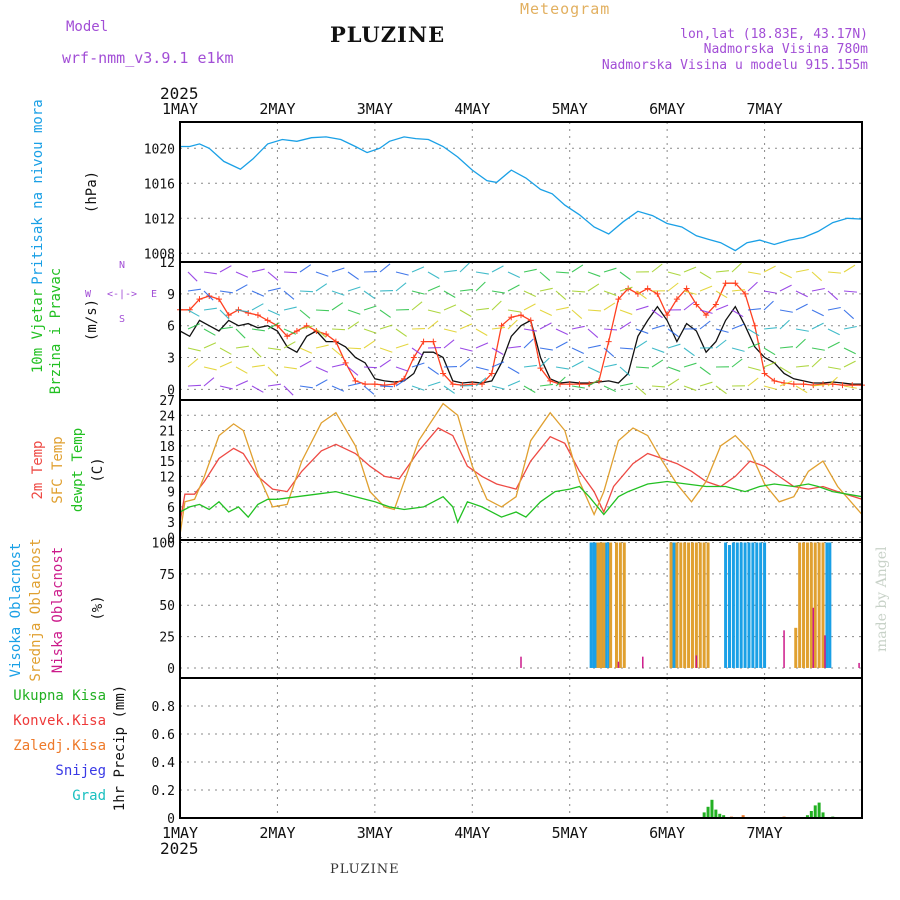 This screenshot has width=900, height=900. I want to click on model-name: wrf-nmm_v3.9.1 e1km, so click(148, 58).